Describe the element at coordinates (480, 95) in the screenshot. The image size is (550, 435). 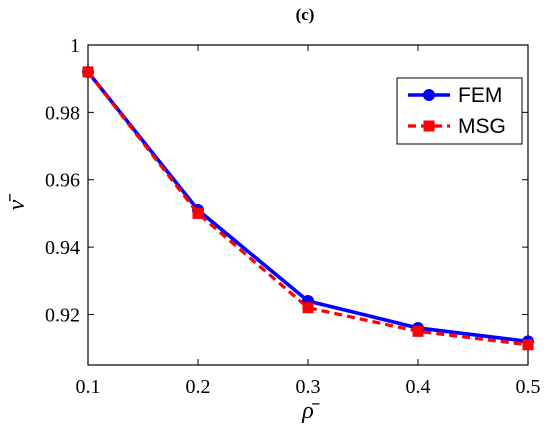
I see `legend-label: FEM` at that location.